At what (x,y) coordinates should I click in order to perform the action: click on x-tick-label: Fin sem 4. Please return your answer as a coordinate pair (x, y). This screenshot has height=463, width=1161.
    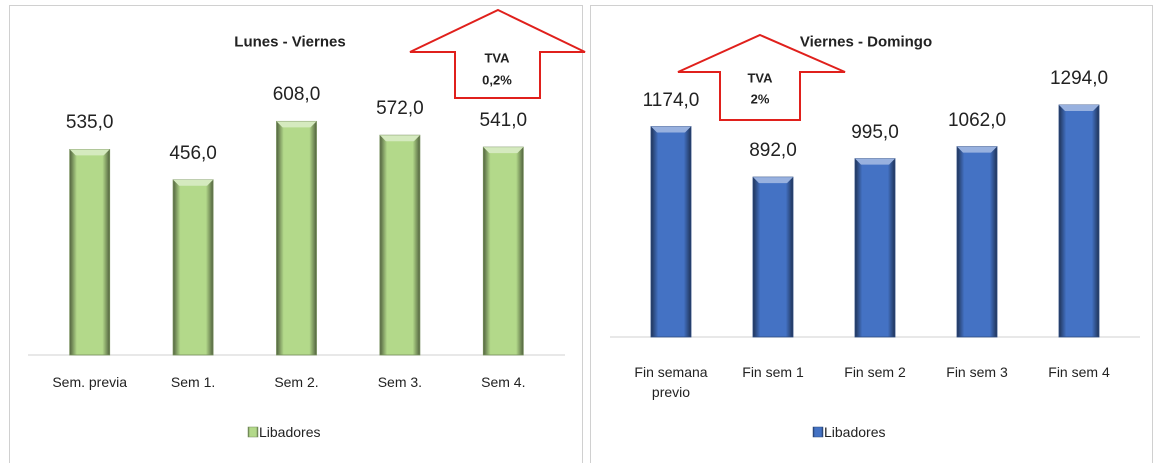
    Looking at the image, I should click on (1079, 372).